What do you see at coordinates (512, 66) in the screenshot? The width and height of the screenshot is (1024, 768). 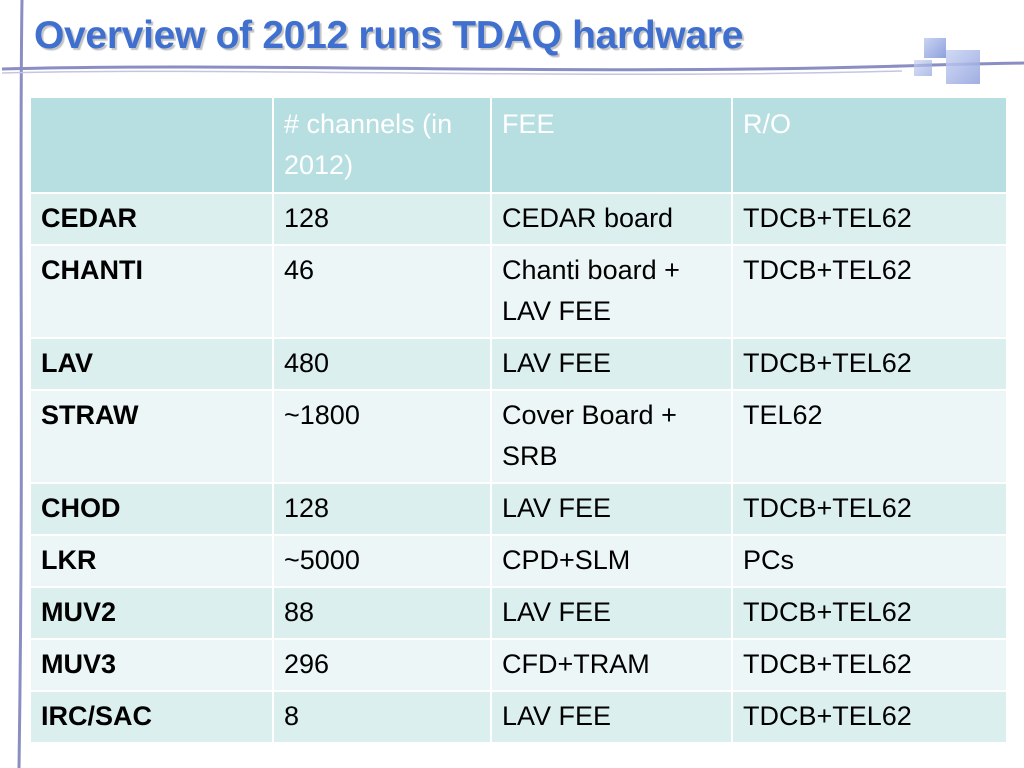 I see `horizontal-decor-line` at bounding box center [512, 66].